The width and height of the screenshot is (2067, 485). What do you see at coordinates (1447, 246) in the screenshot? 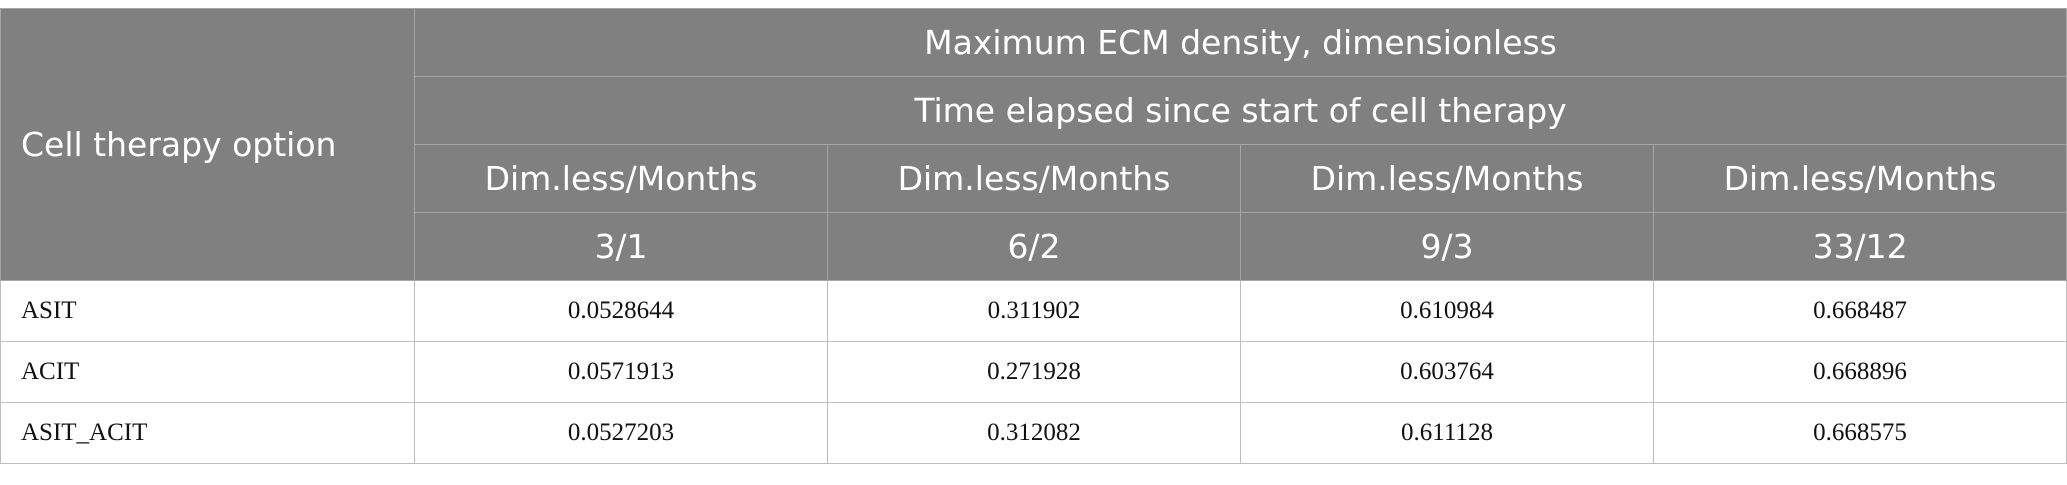
I see `column-value: 9/3` at bounding box center [1447, 246].